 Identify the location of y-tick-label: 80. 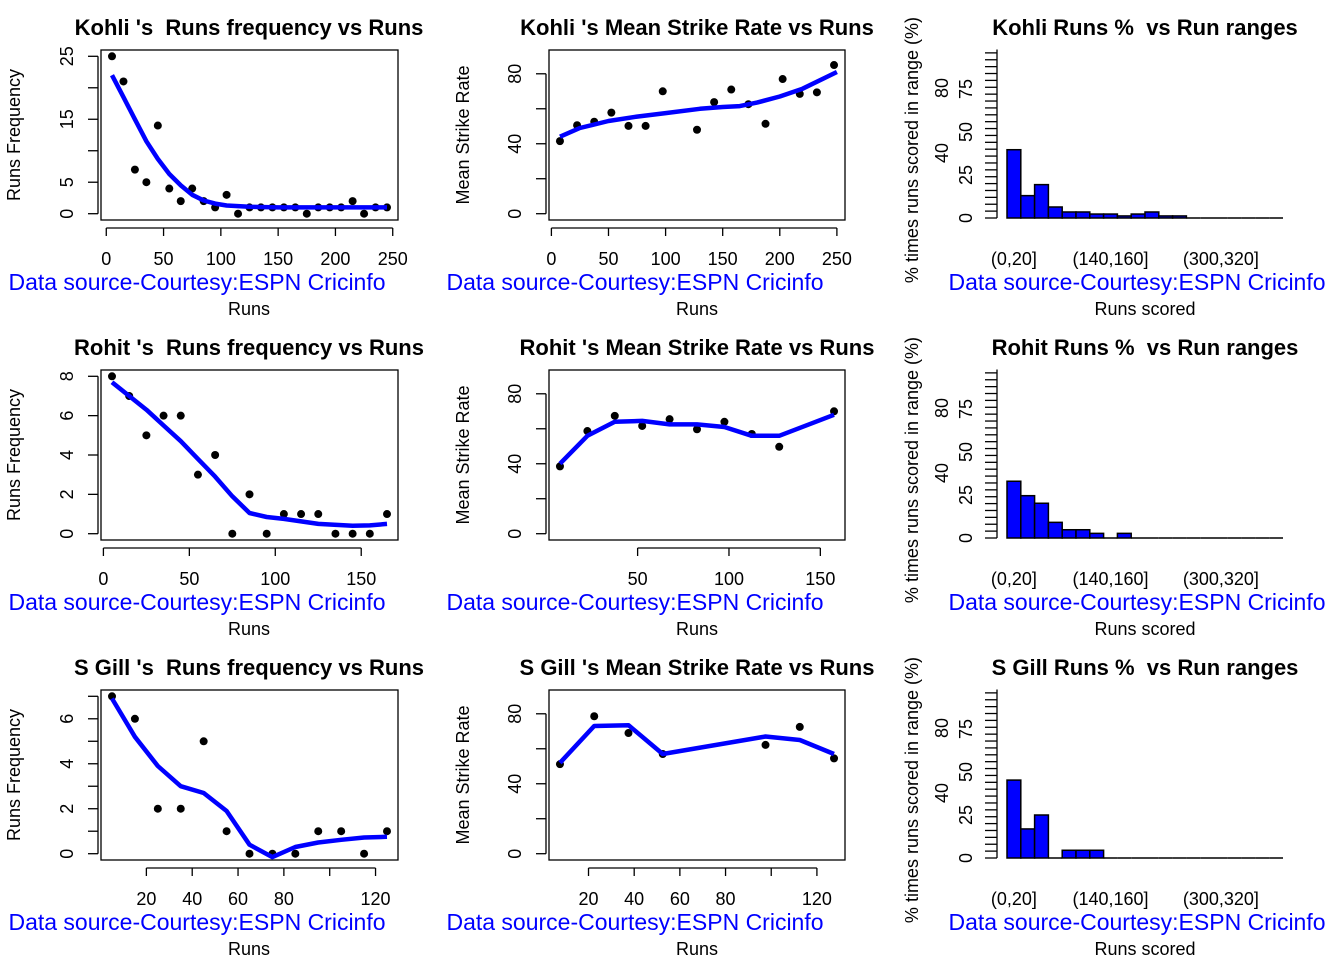
(515, 394).